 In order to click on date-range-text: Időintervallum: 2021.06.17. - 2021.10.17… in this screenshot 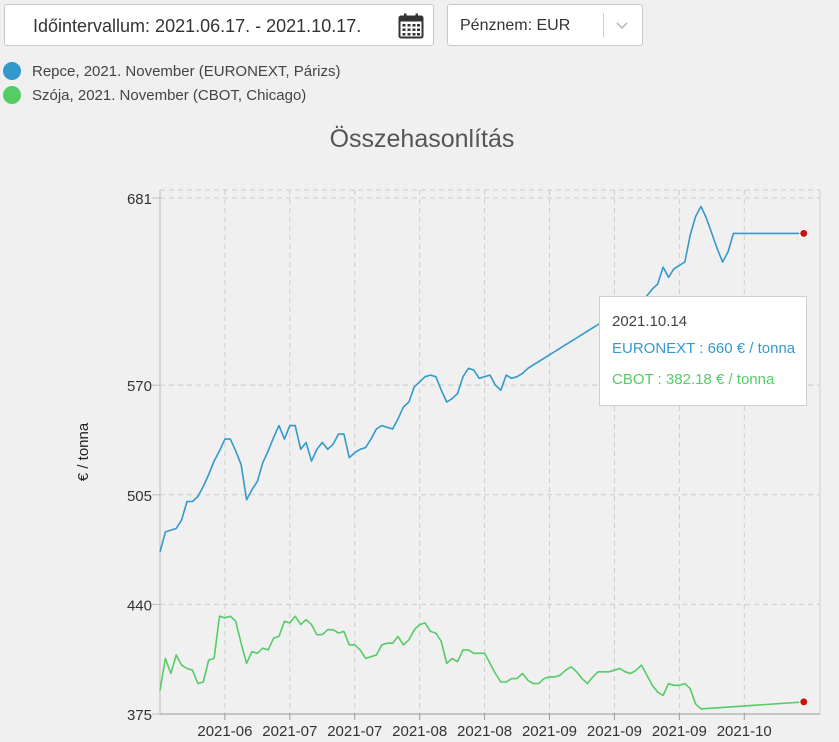, I will do `click(197, 26)`.